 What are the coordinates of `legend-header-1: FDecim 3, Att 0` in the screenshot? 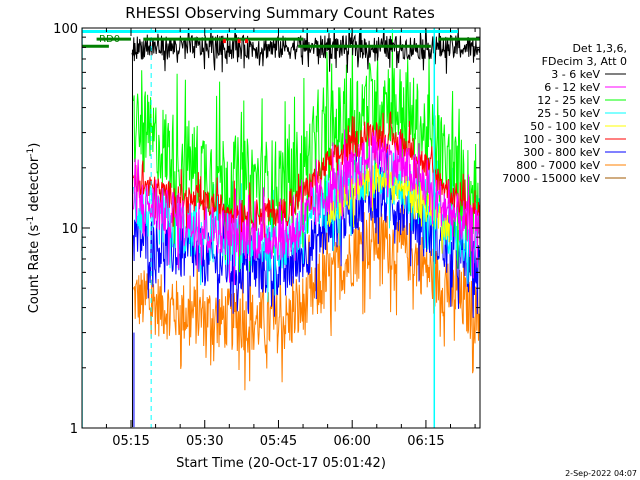 It's located at (584, 61).